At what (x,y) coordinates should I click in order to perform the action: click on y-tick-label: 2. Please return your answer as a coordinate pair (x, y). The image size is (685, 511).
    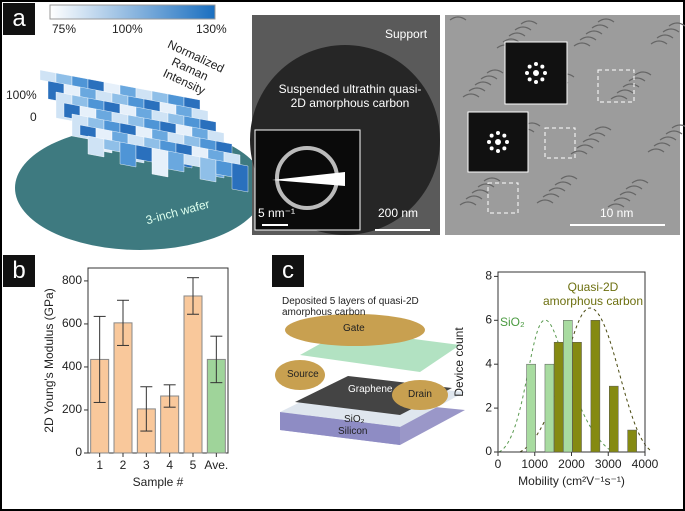
    Looking at the image, I should click on (488, 407).